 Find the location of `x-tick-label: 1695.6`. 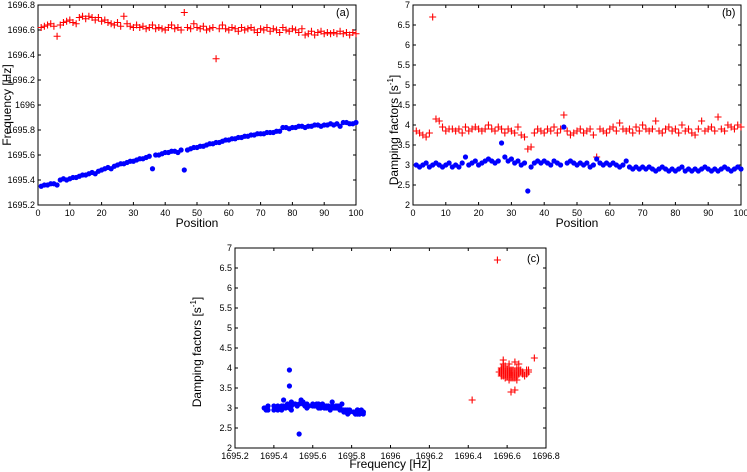

x-tick-label: 1695.6 is located at coordinates (313, 456).